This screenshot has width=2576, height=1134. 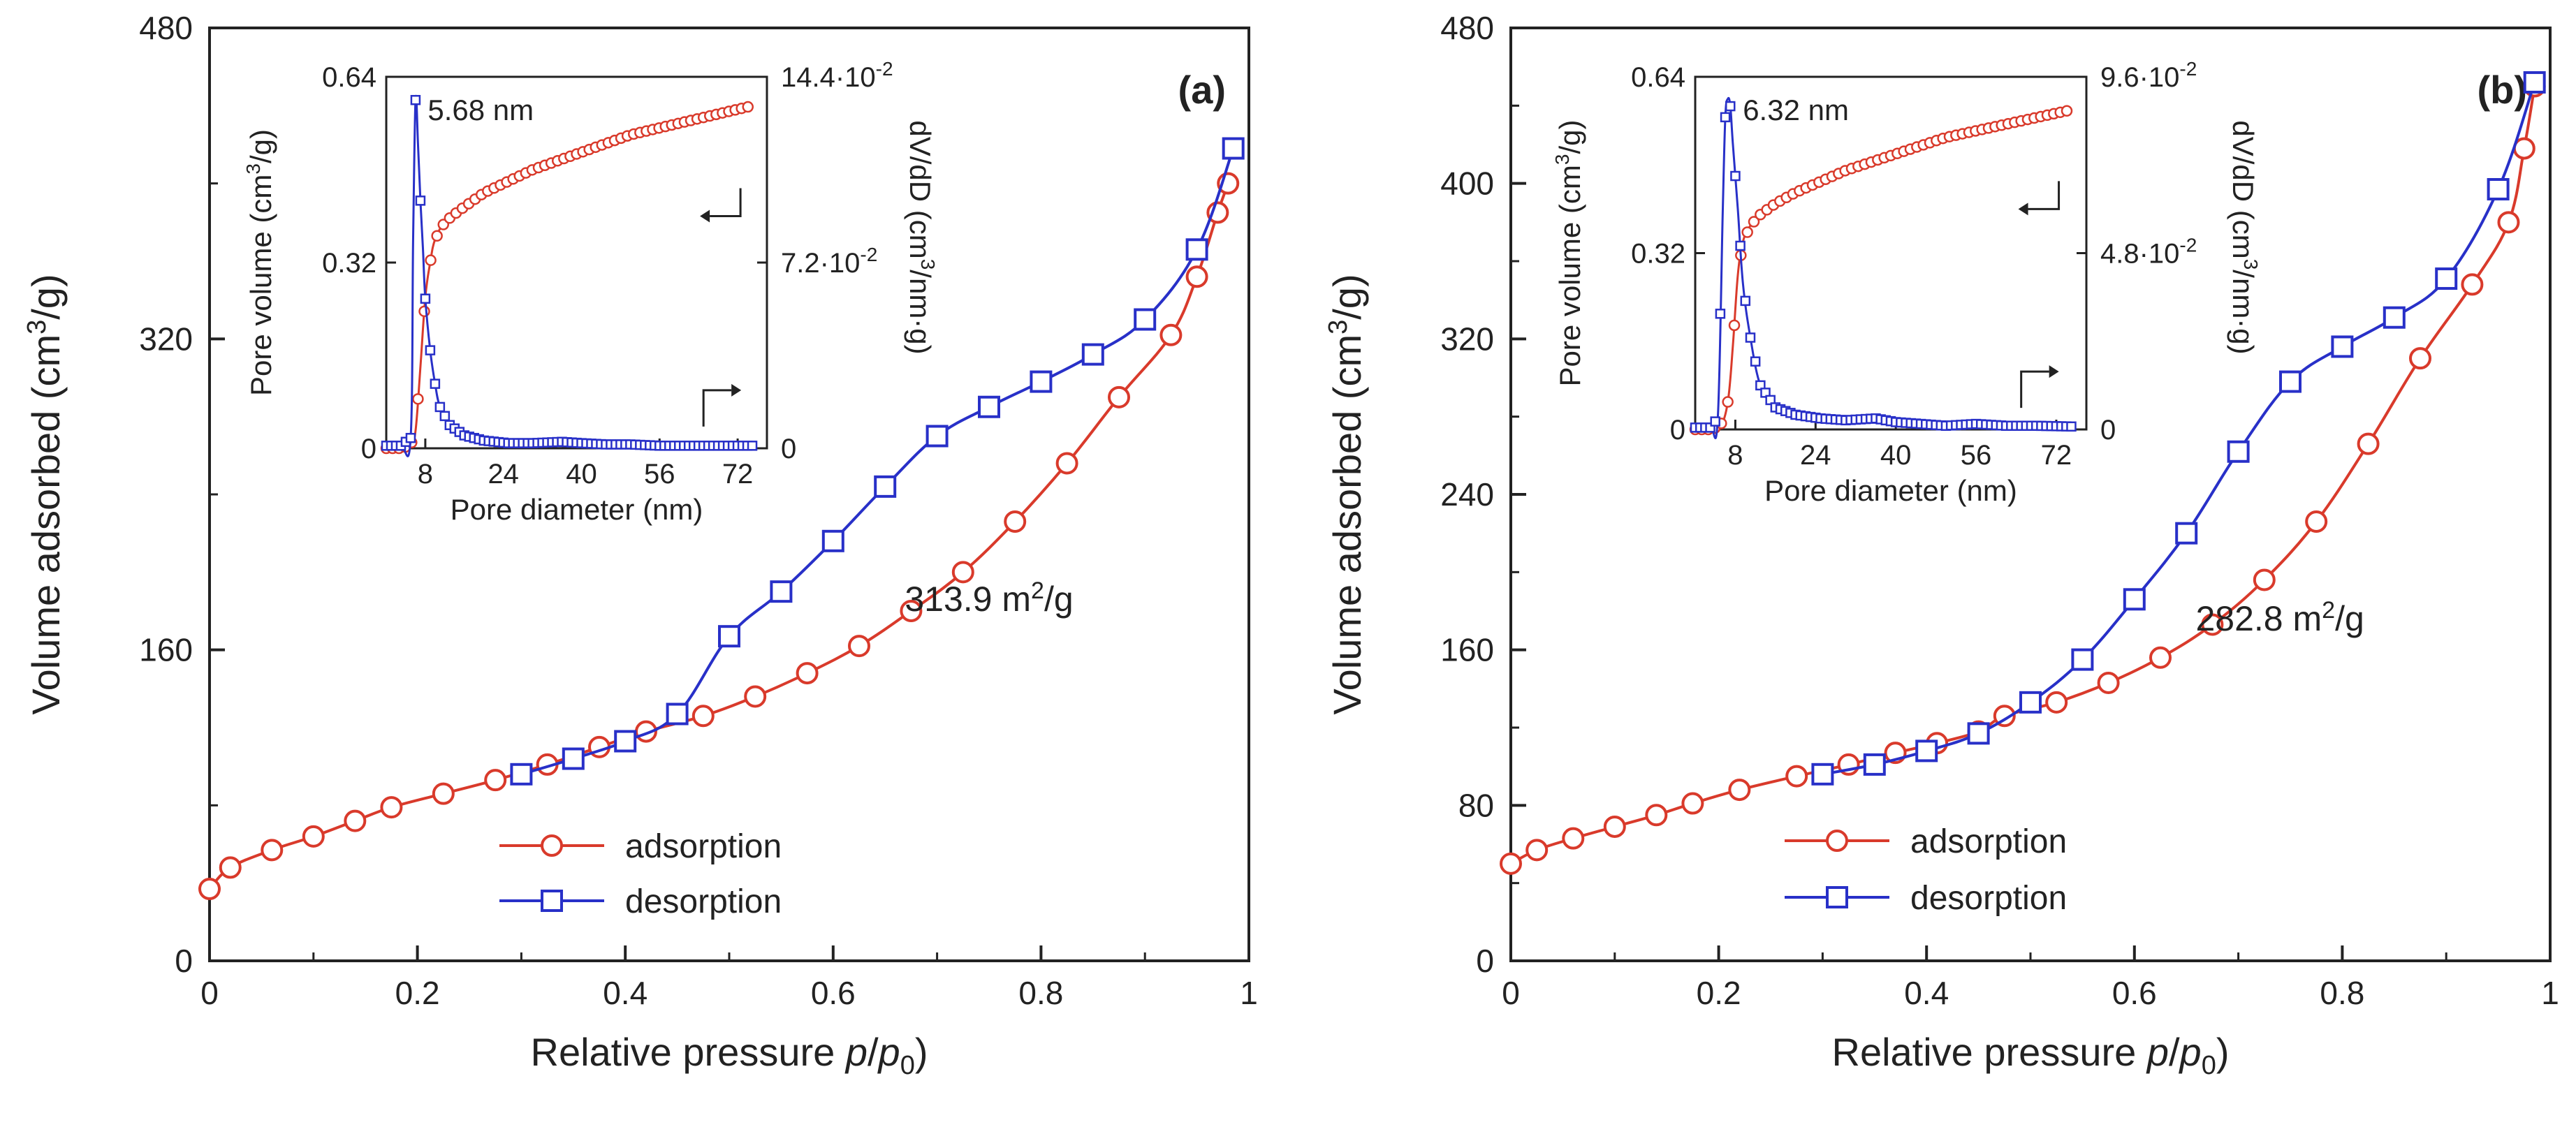 What do you see at coordinates (1476, 805) in the screenshot?
I see `y-tick-label: 80` at bounding box center [1476, 805].